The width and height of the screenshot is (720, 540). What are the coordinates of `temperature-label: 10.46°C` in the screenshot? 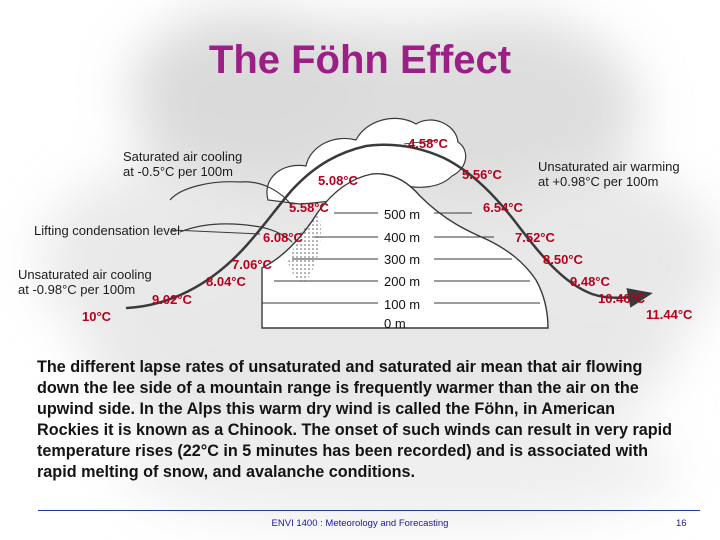 It's located at (622, 298).